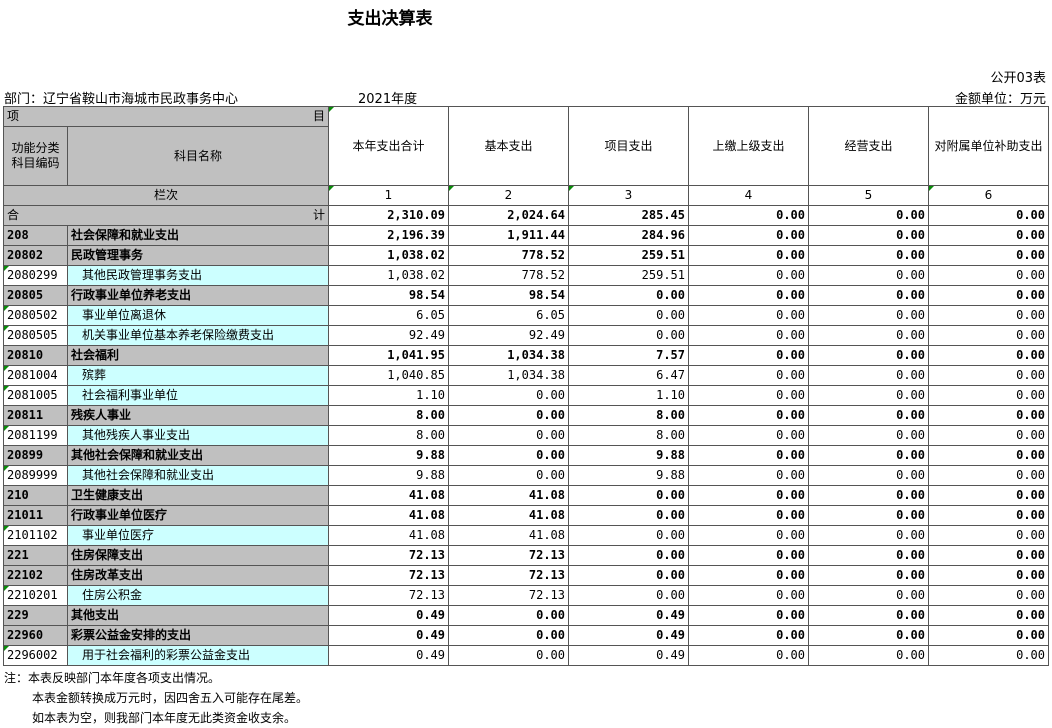  What do you see at coordinates (35, 515) in the screenshot?
I see `row-code: 21011` at bounding box center [35, 515].